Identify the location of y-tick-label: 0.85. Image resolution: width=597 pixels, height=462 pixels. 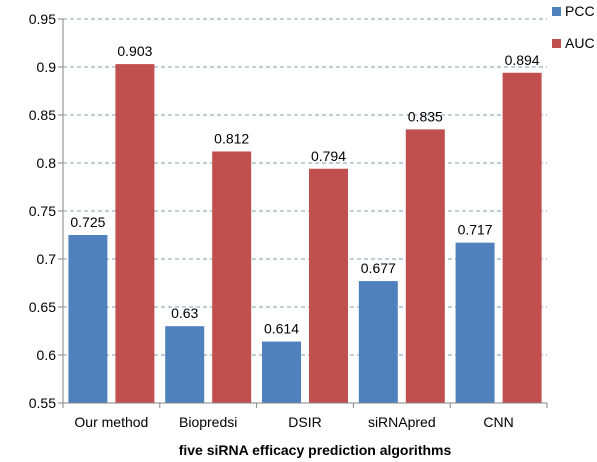
(42, 115).